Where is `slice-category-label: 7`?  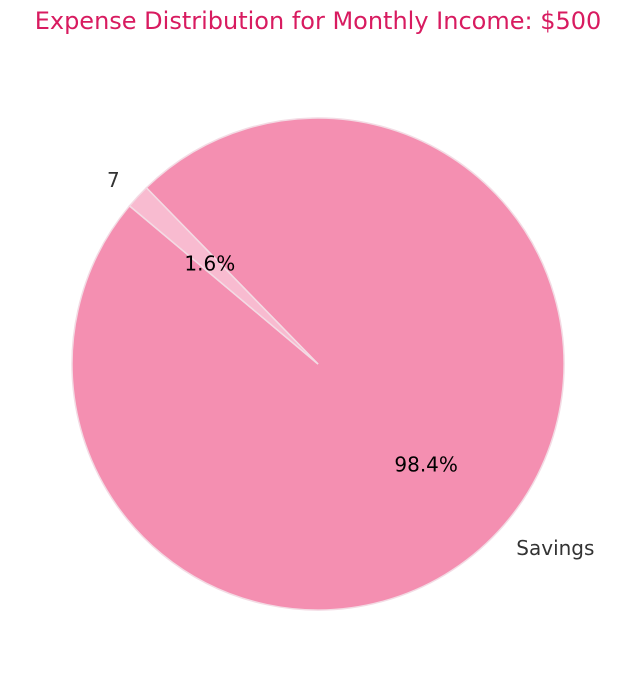
slice-category-label: 7 is located at coordinates (113, 180).